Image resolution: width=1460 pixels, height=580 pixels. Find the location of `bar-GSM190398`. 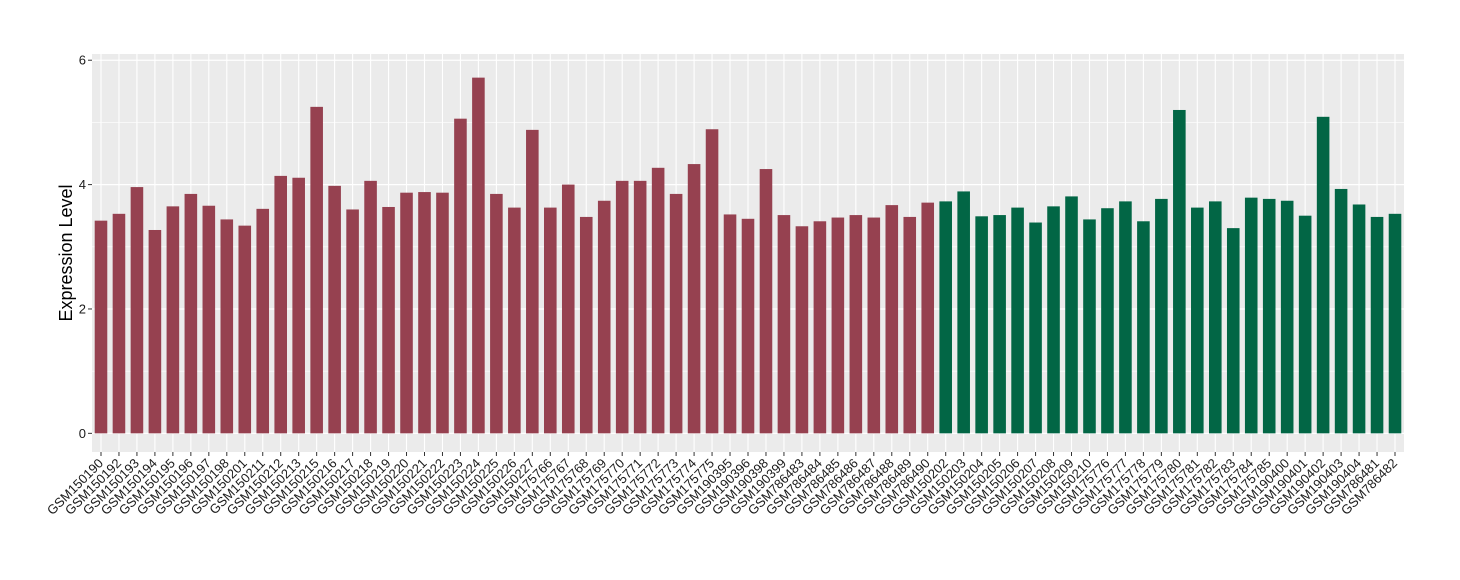

bar-GSM190398 is located at coordinates (766, 301).